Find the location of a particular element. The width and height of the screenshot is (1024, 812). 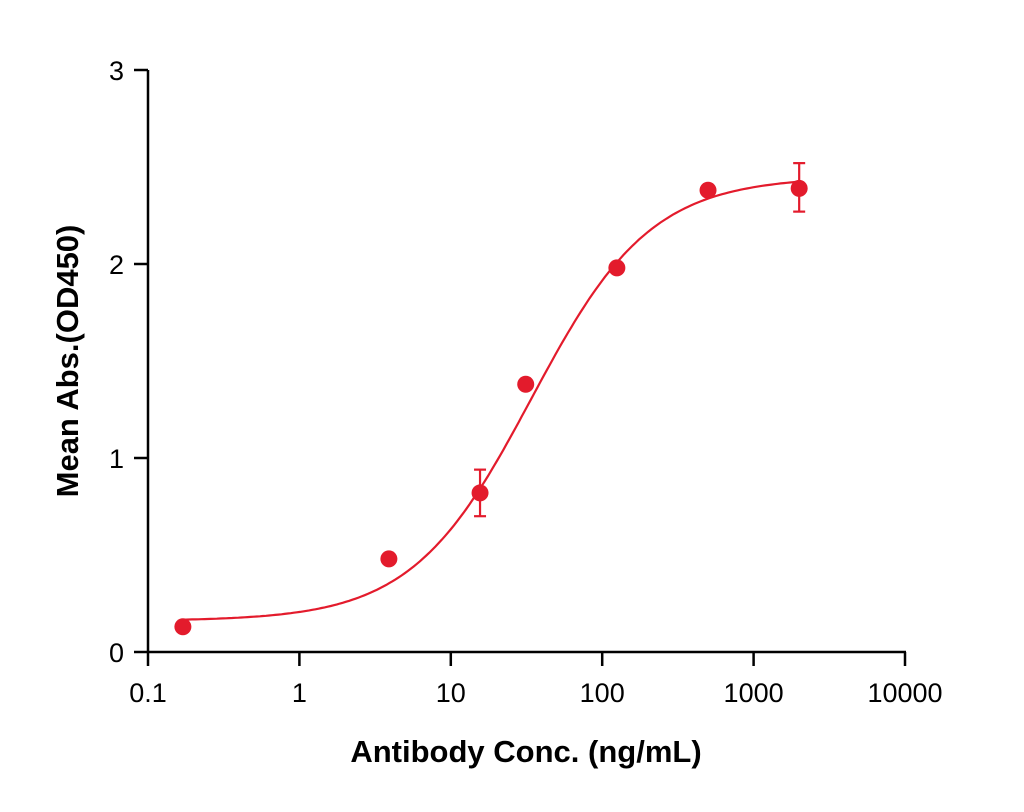

x-tick-label: 10000 is located at coordinates (904, 693).